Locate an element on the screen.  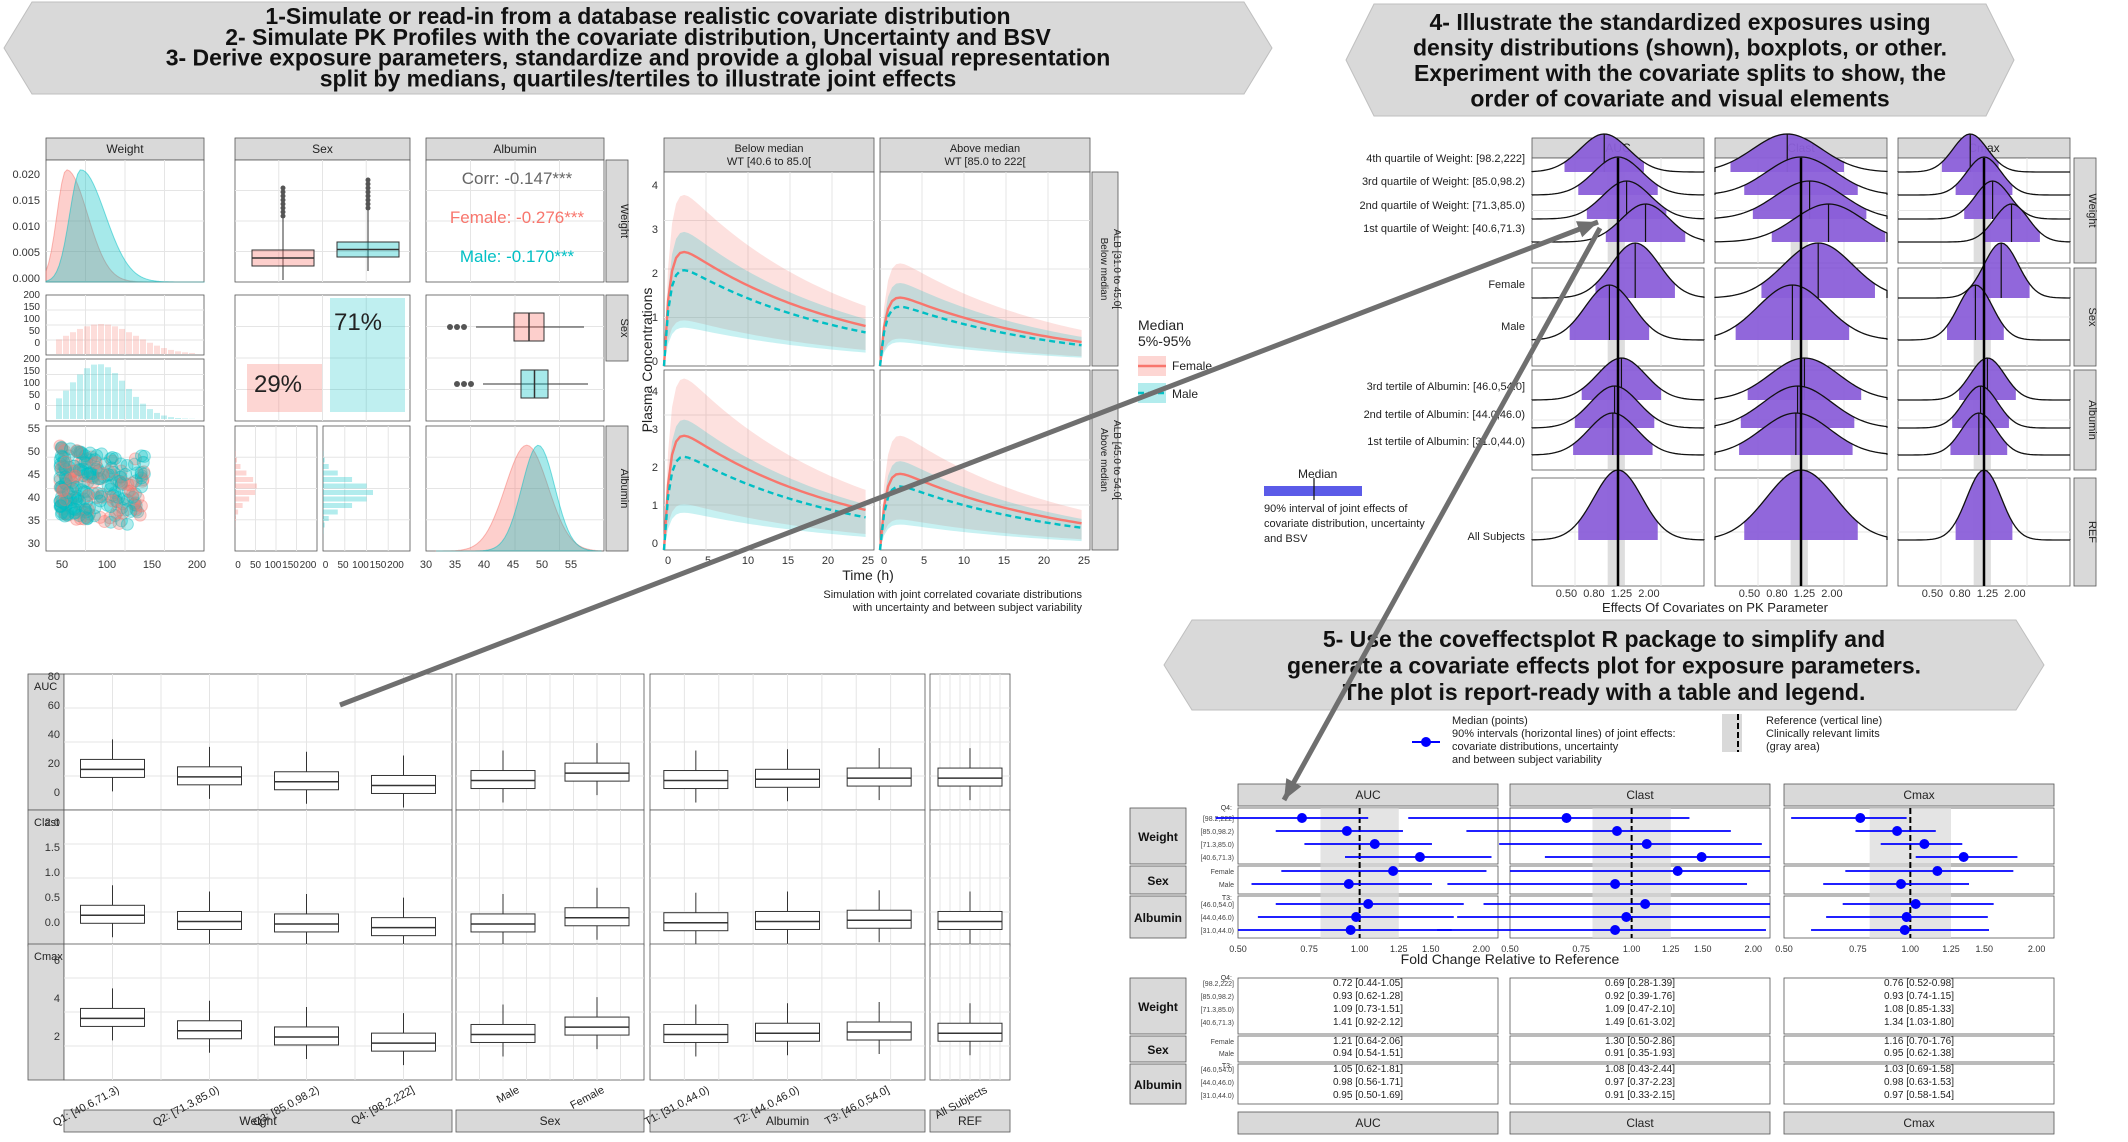
table-cell-auc: 0.95 [0.50-1.69] is located at coordinates (1368, 1095).